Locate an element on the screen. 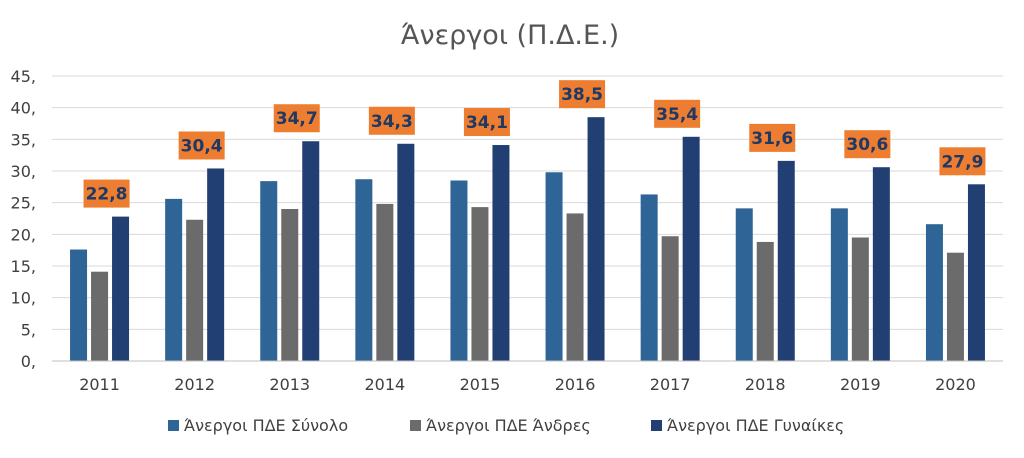 The width and height of the screenshot is (1024, 458). x-tick-label: 2017 is located at coordinates (670, 384).